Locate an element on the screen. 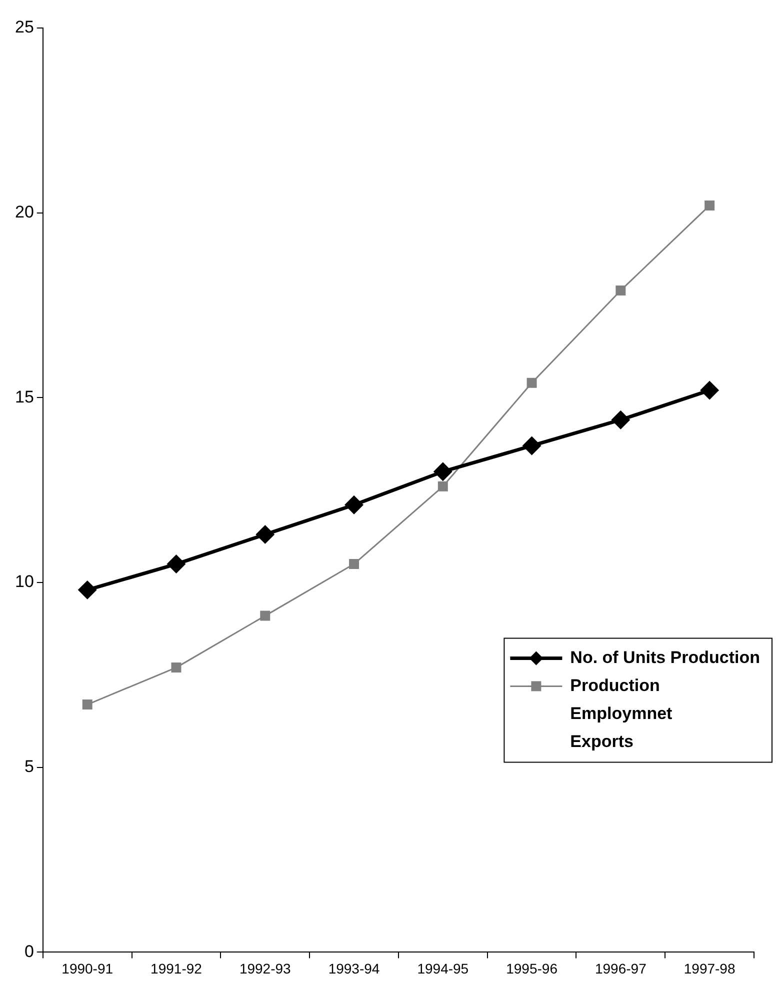 This screenshot has height=993, width=782. y-tick-label: 5 is located at coordinates (29, 766).